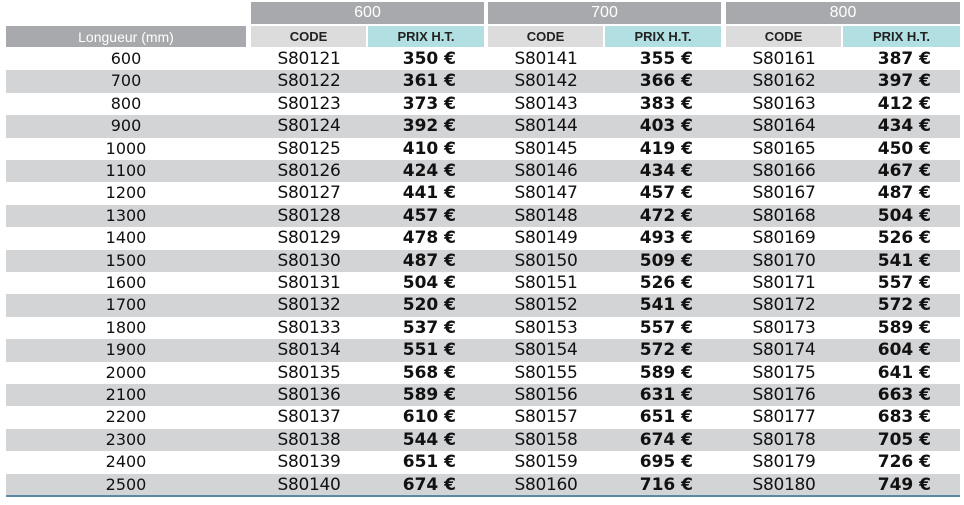 This screenshot has height=505, width=964. Describe the element at coordinates (546, 484) in the screenshot. I see `product-code: S80160` at that location.